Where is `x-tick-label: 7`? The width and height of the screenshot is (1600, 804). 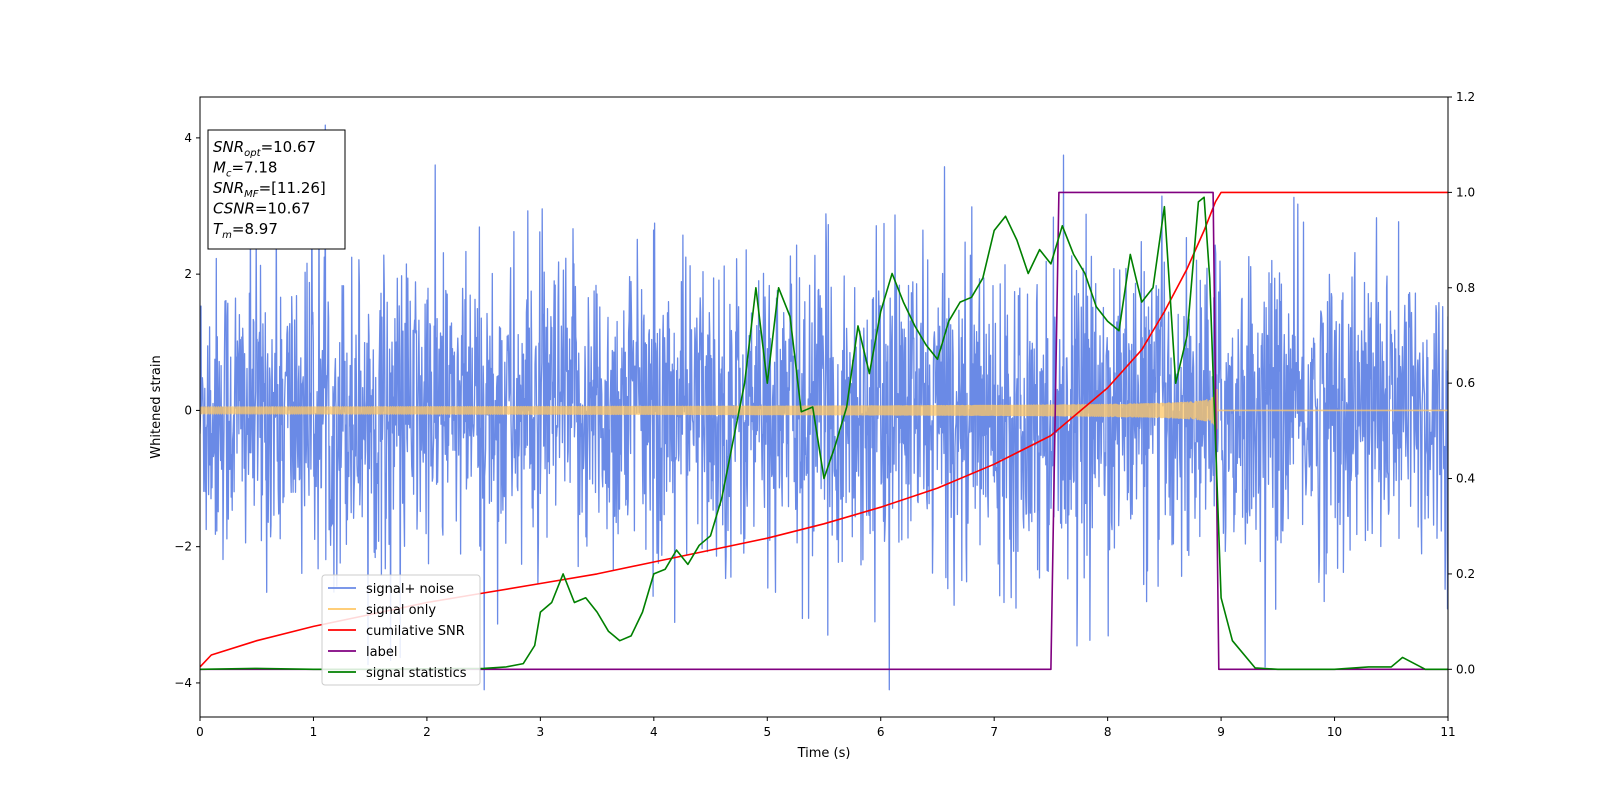
x-tick-label: 7 is located at coordinates (994, 732).